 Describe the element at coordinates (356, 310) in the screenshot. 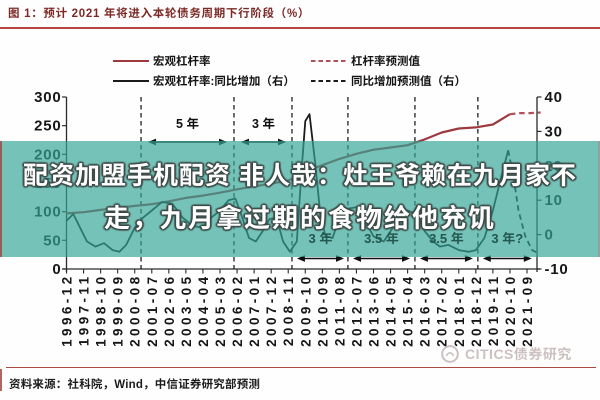

I see `x-tick-label: 2012-07` at that location.